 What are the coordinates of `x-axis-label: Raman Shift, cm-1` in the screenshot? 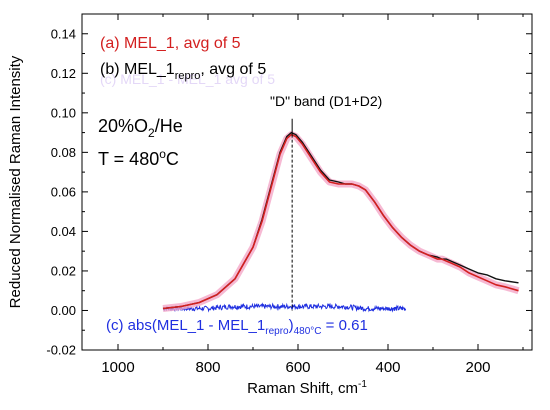 It's located at (307, 388).